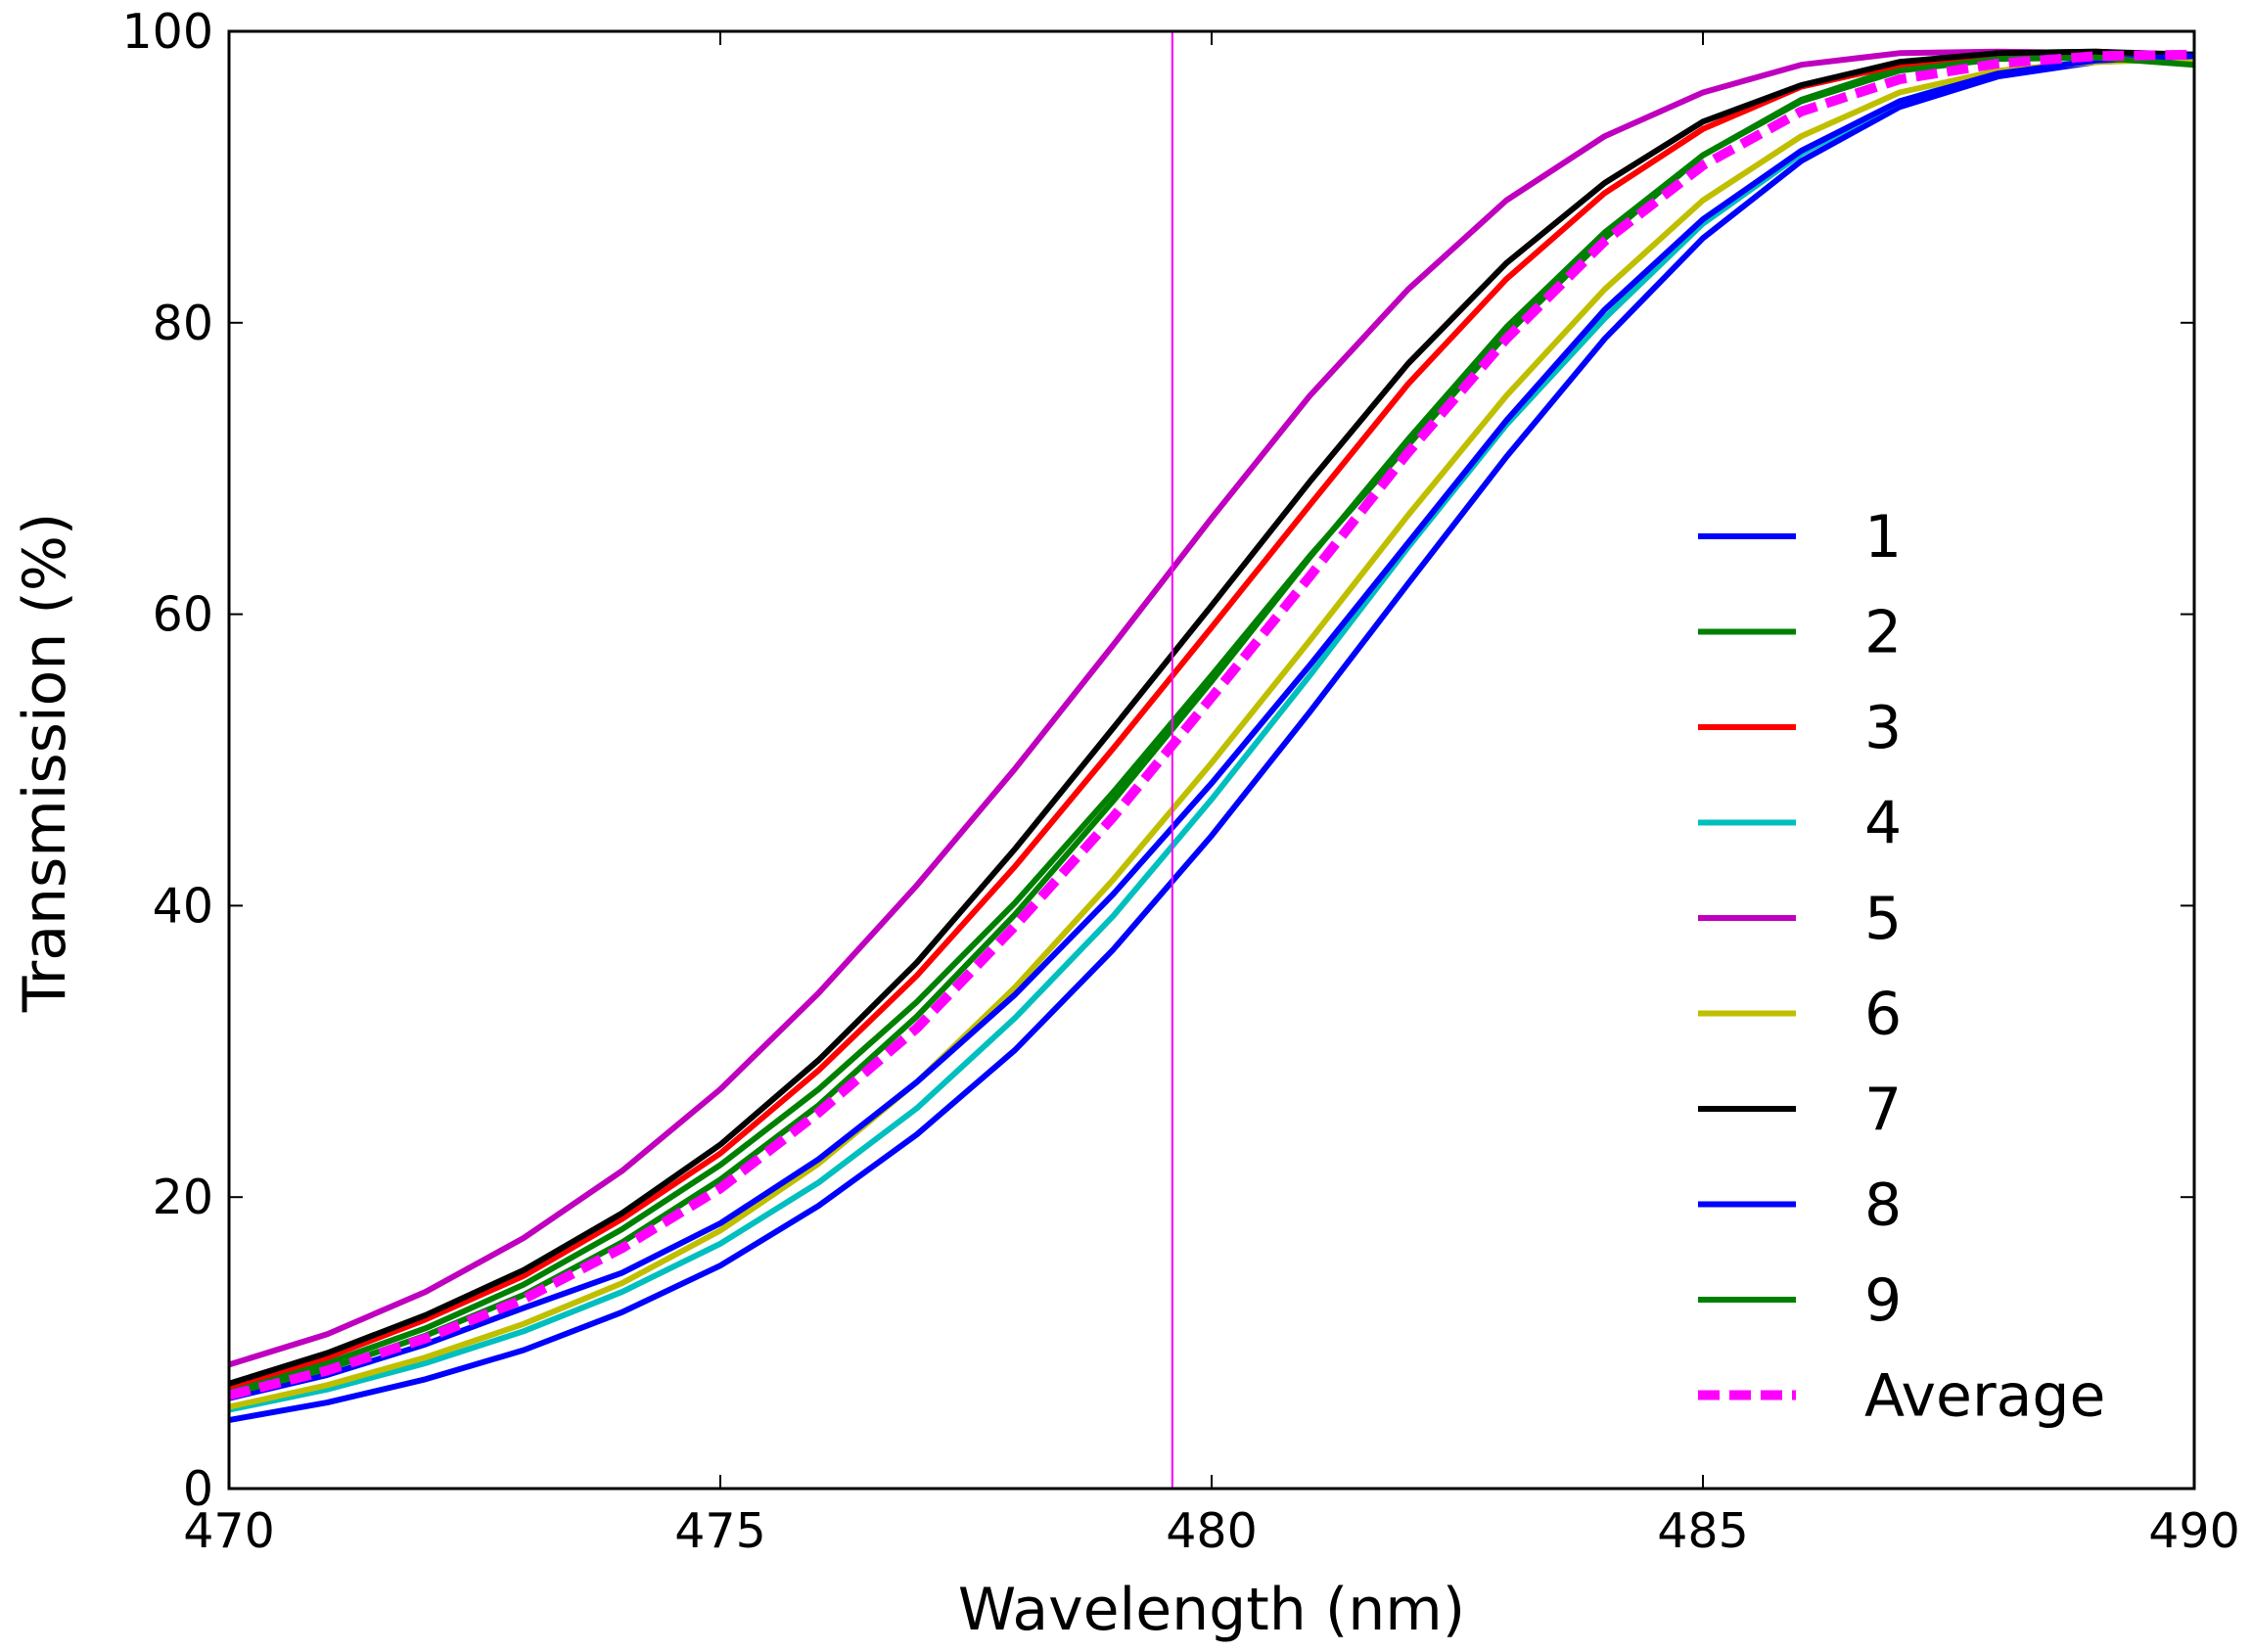 The width and height of the screenshot is (2251, 1652). I want to click on x-tick-label: 475, so click(720, 1531).